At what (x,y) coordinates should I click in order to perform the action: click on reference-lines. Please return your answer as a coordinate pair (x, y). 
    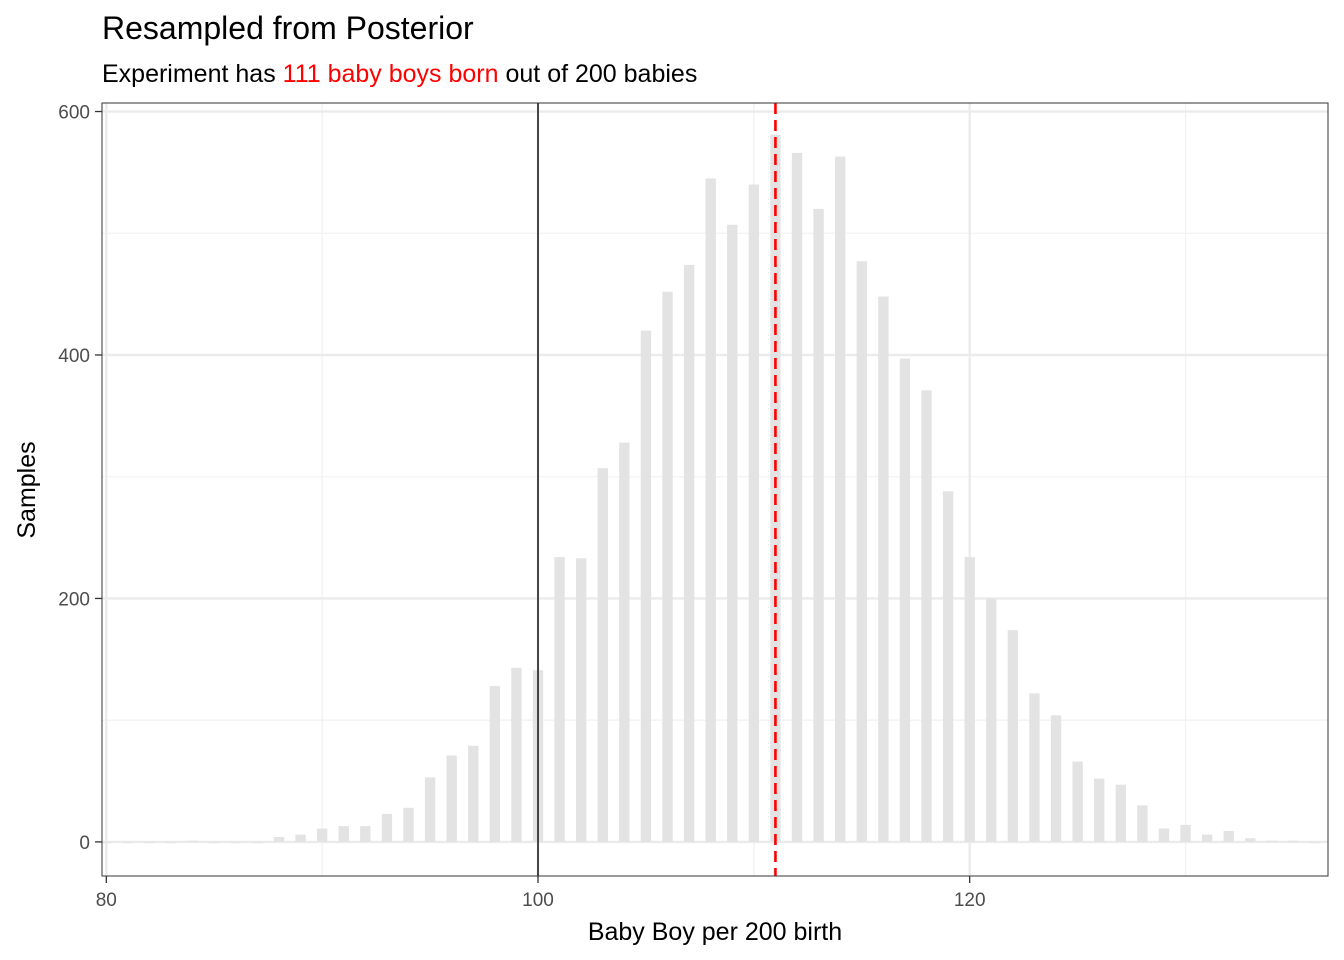
    Looking at the image, I should click on (657, 489).